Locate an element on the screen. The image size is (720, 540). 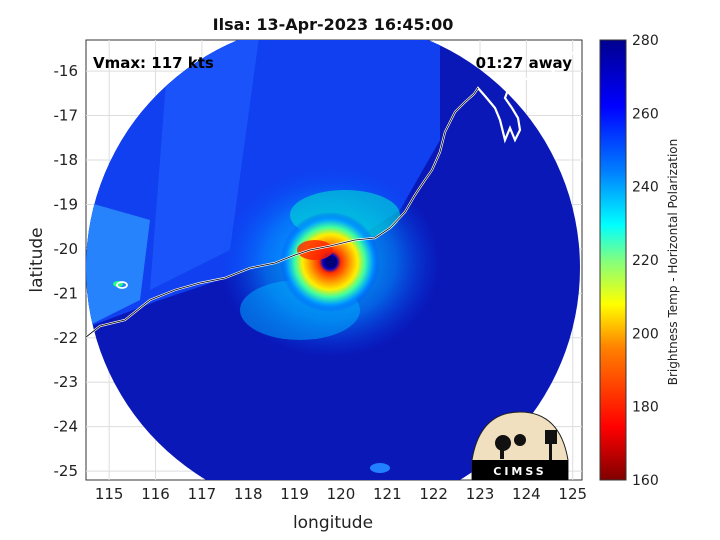
colorbar-tick-label: 160 is located at coordinates (645, 481).